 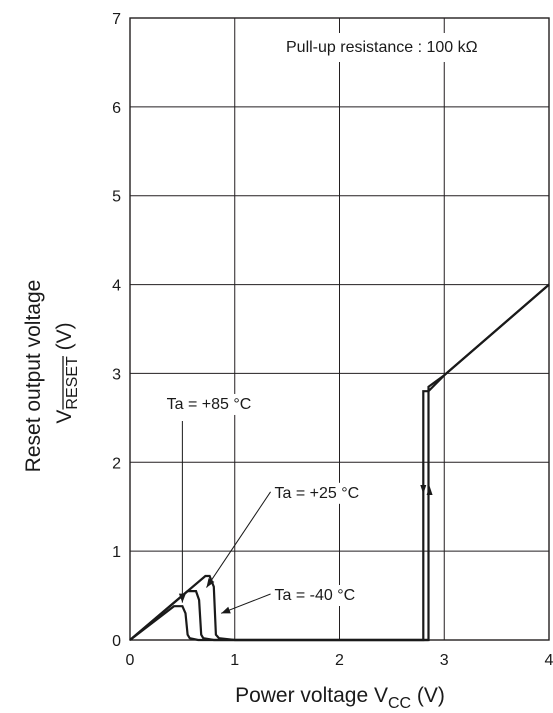 I want to click on y-tick-label: 6, so click(x=116, y=108).